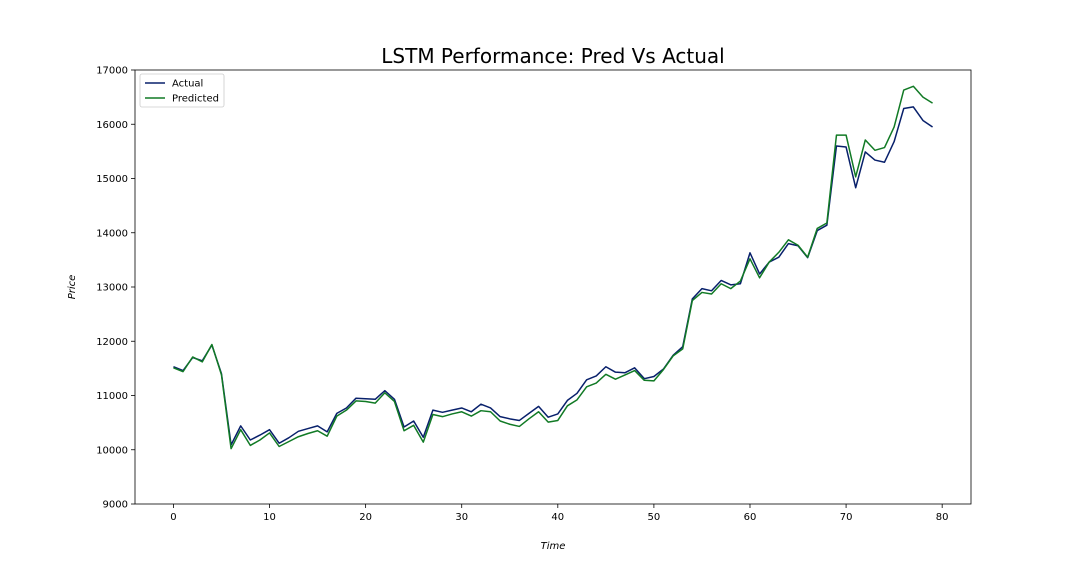 The width and height of the screenshot is (1080, 576). I want to click on x-tick-label: 0, so click(173, 517).